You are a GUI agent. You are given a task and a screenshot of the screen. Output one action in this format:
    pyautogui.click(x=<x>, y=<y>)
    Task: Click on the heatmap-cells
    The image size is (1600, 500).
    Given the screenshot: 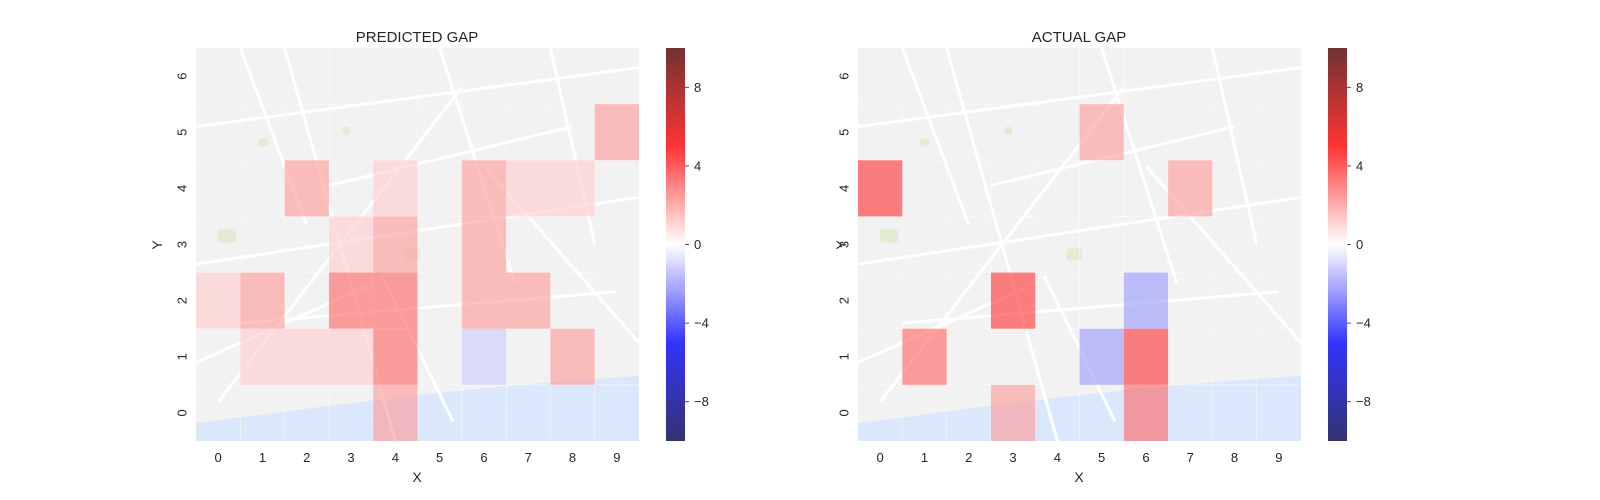 What is the action you would take?
    pyautogui.click(x=1035, y=272)
    